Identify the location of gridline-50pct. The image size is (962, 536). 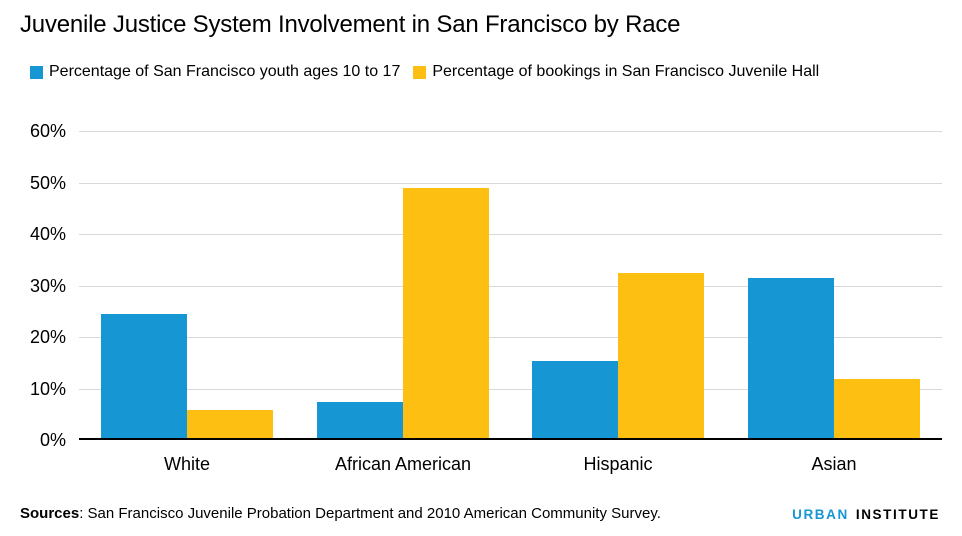
(510, 183).